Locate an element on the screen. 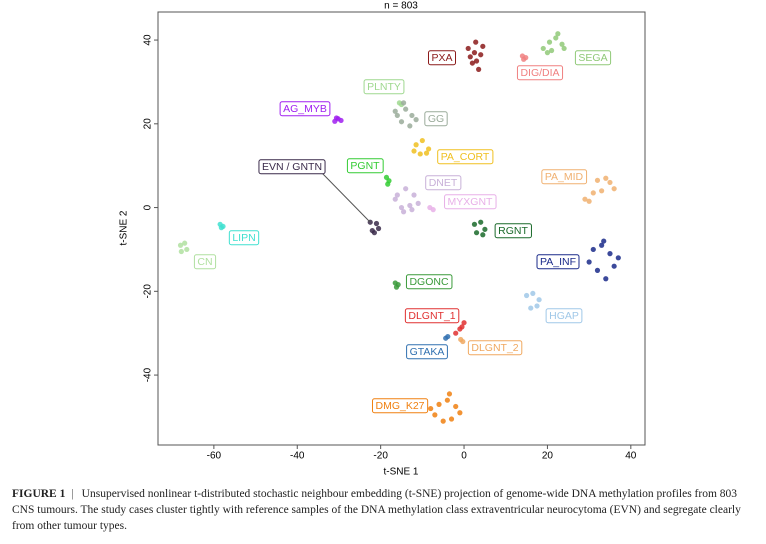  x-tick-label: 40 is located at coordinates (631, 456).